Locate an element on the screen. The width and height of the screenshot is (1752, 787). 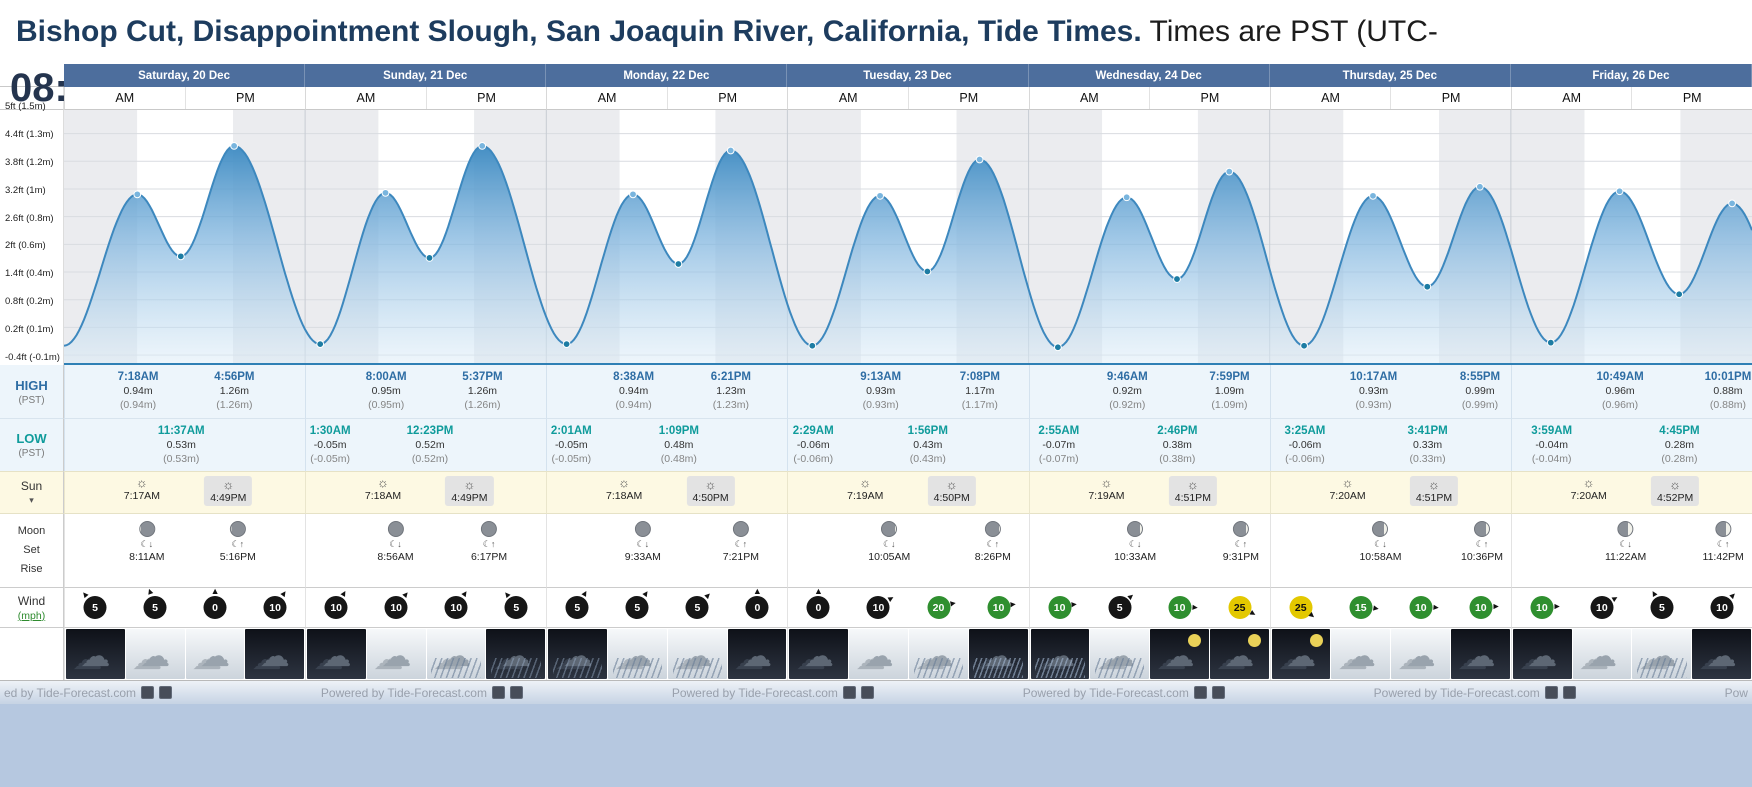
low-tide-height: 0.38m is located at coordinates (1177, 444).